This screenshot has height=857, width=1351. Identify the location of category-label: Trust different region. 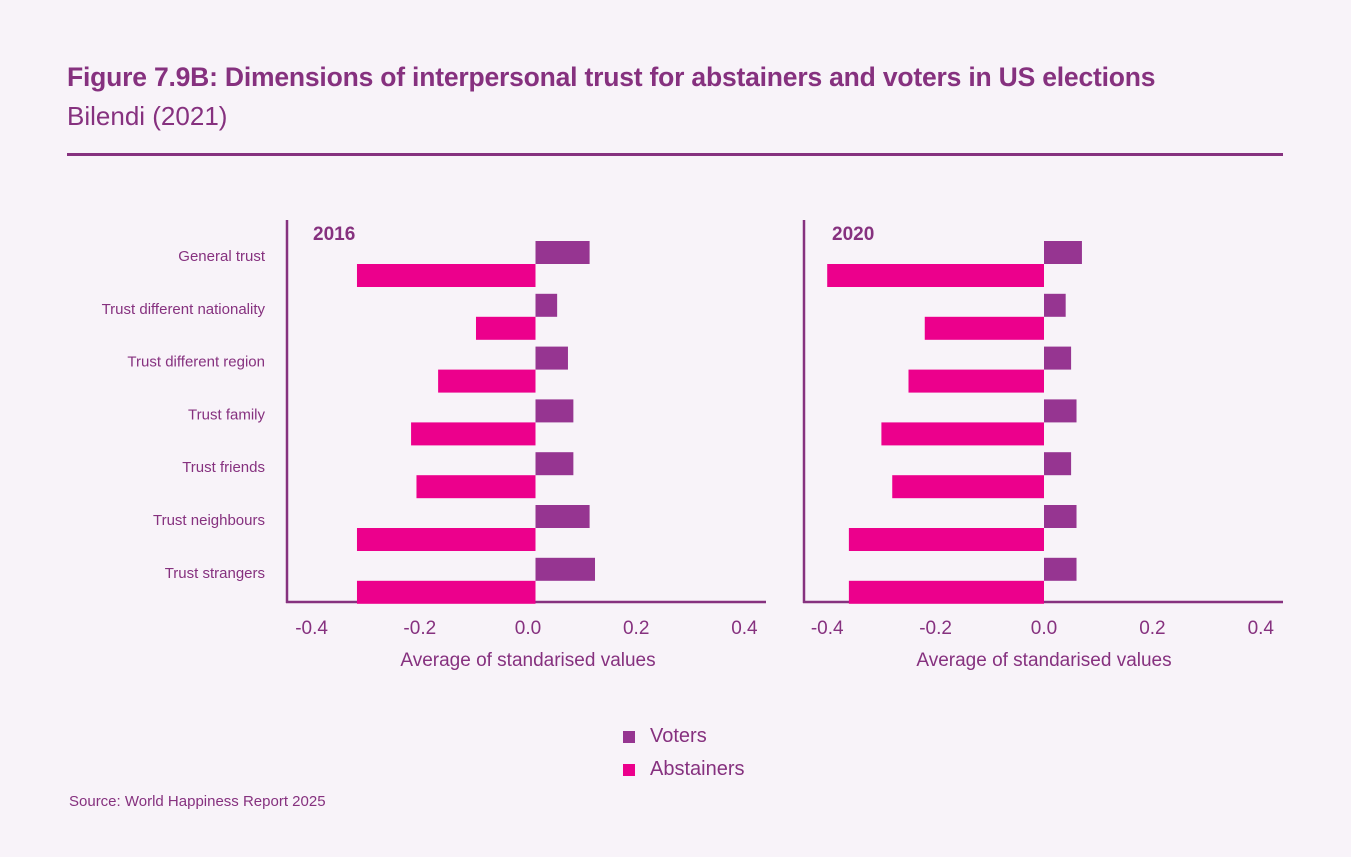
(196, 362).